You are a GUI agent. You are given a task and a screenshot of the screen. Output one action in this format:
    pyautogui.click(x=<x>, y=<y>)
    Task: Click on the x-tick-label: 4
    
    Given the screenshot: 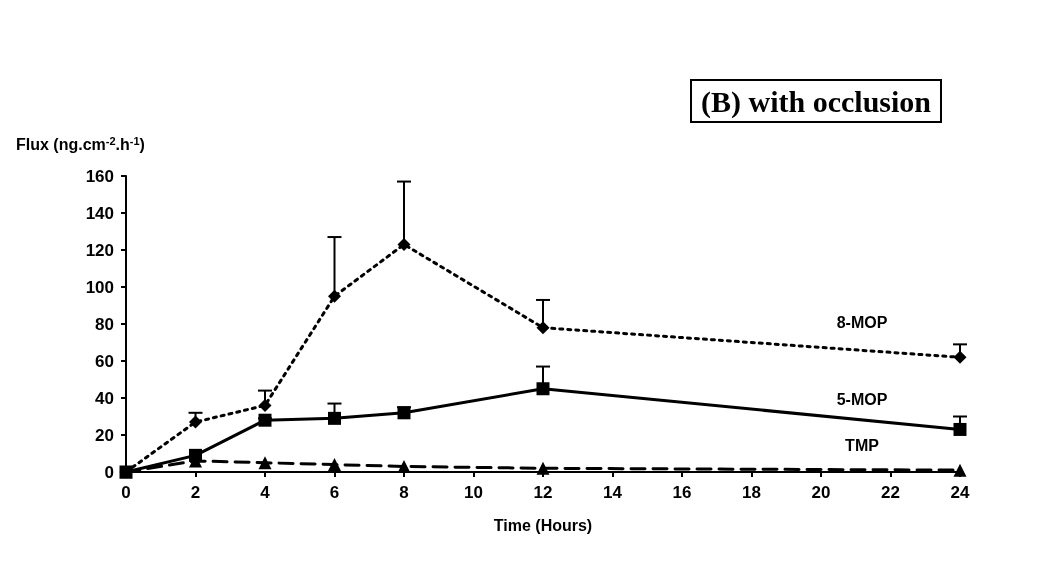 What is the action you would take?
    pyautogui.click(x=265, y=492)
    